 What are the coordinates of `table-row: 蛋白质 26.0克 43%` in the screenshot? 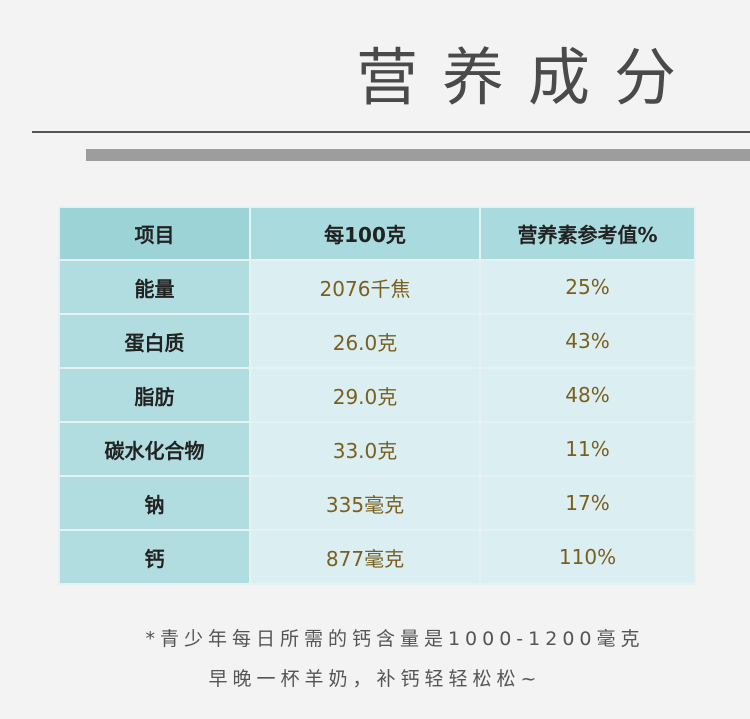 It's located at (377, 341).